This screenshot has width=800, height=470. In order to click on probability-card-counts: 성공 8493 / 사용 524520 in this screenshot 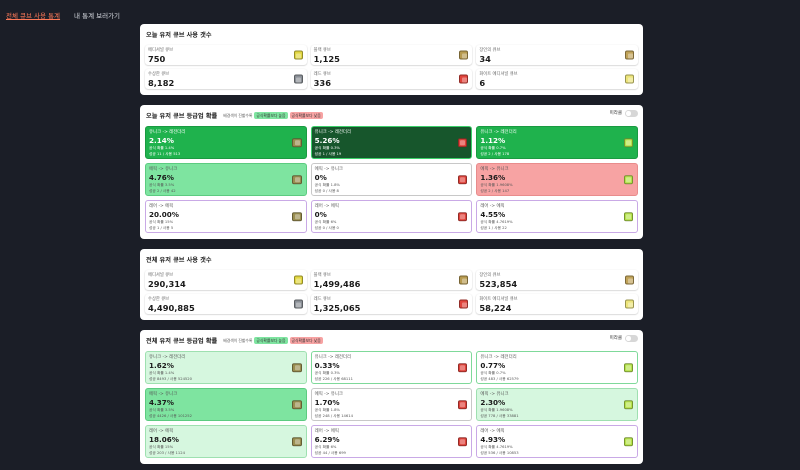, I will do `click(170, 379)`.